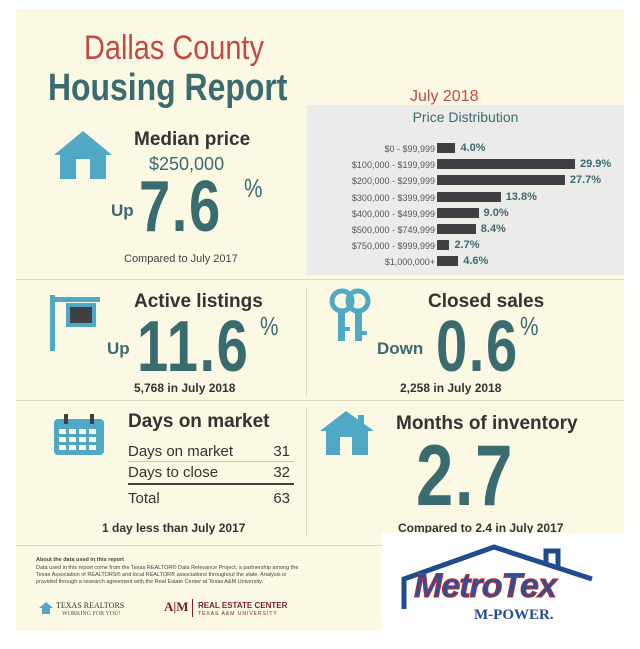 The height and width of the screenshot is (649, 640). What do you see at coordinates (46, 608) in the screenshot?
I see `texas-realtors-logo-icon` at bounding box center [46, 608].